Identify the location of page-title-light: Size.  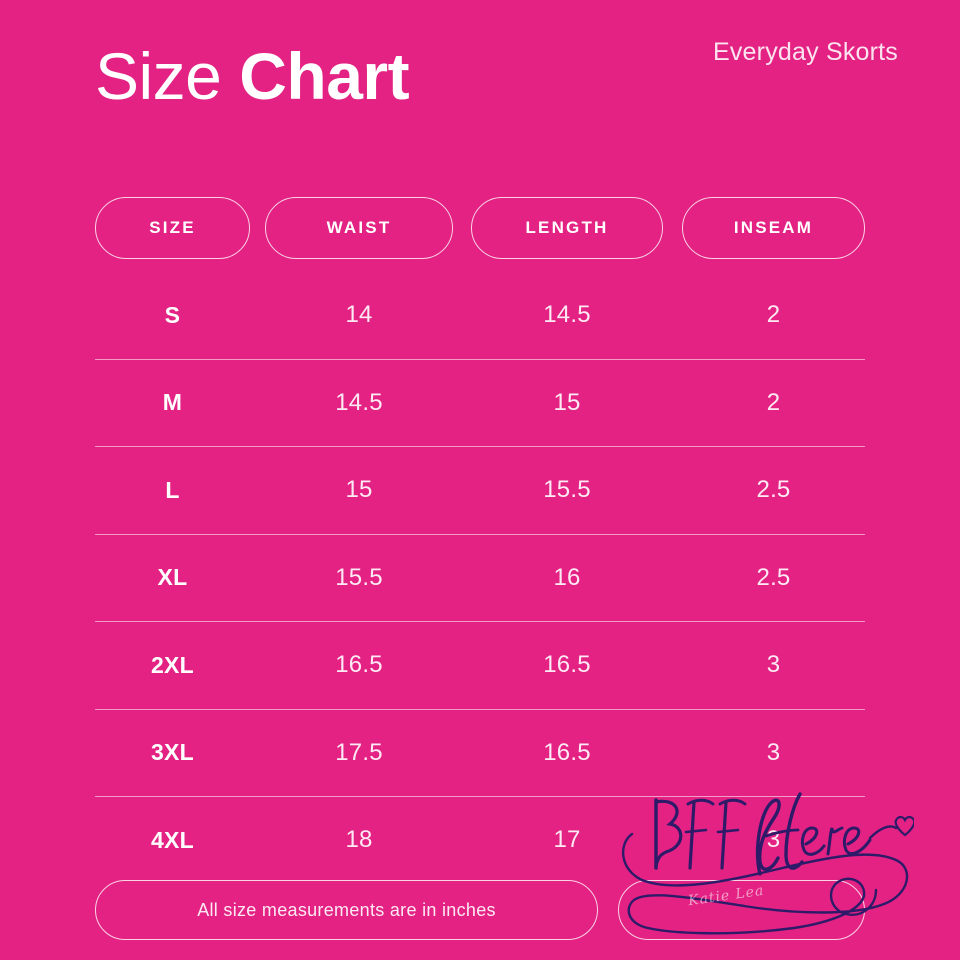
(158, 76).